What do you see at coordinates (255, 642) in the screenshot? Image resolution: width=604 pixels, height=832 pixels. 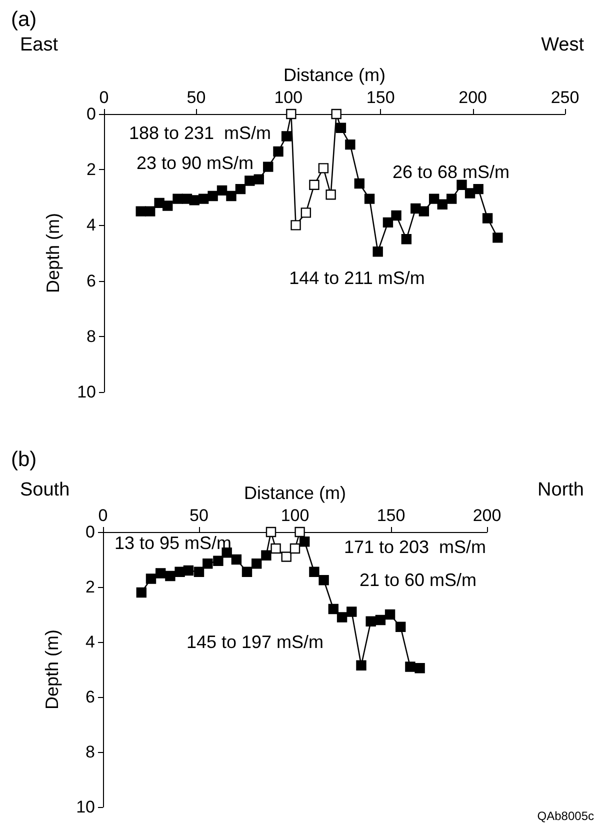 I see `annotation: 145 to 197 mS/m` at bounding box center [255, 642].